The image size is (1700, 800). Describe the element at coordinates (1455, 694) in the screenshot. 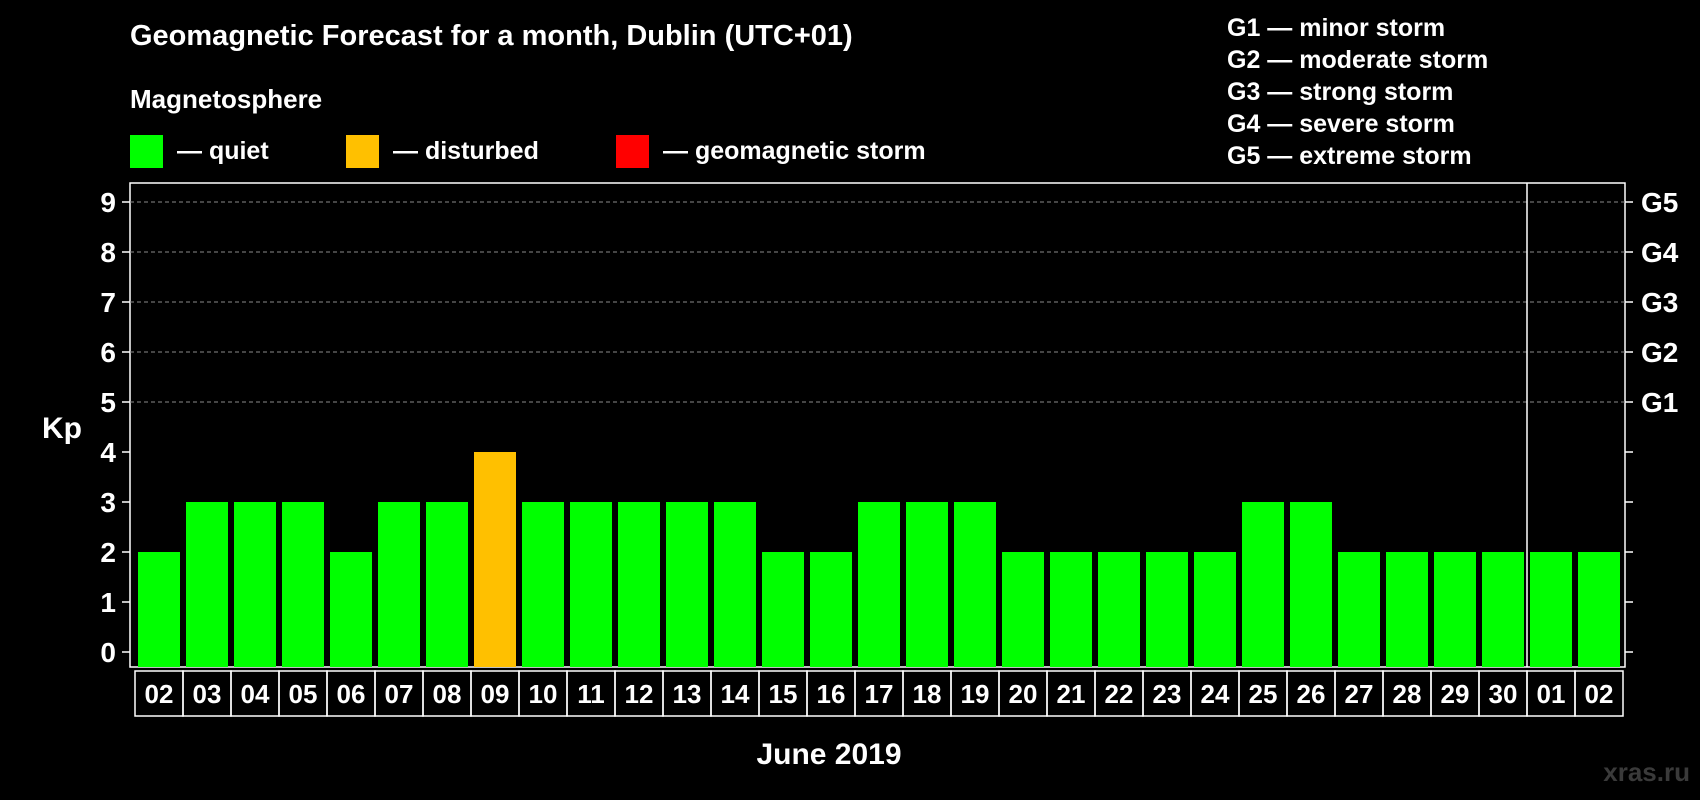

I see `x-tick-label: 29` at that location.